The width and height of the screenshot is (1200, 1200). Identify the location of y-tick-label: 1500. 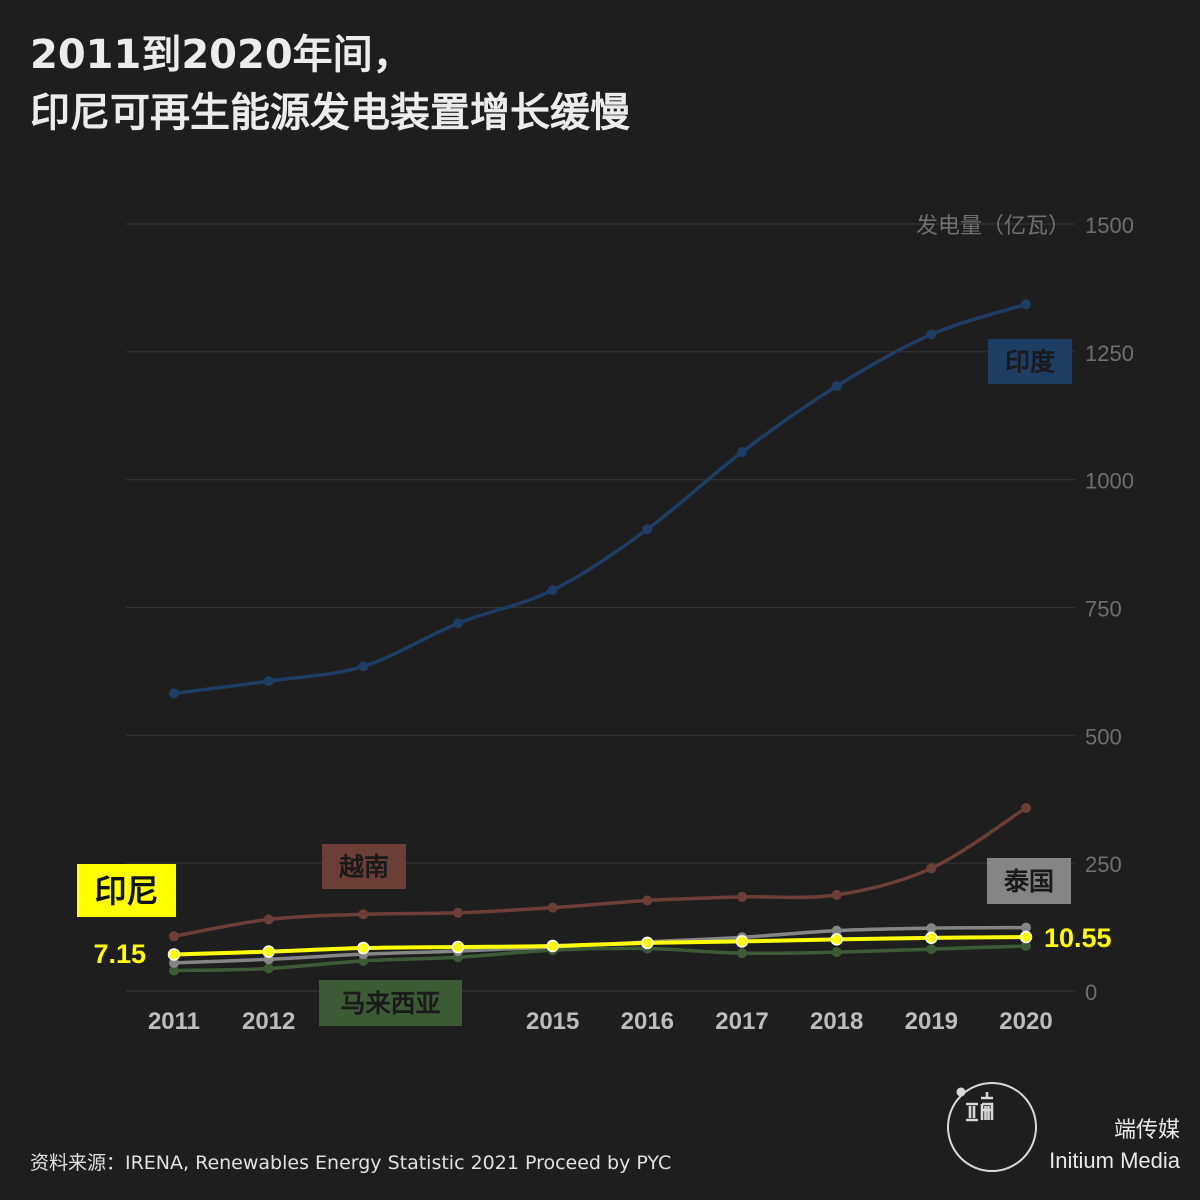
(1109, 225).